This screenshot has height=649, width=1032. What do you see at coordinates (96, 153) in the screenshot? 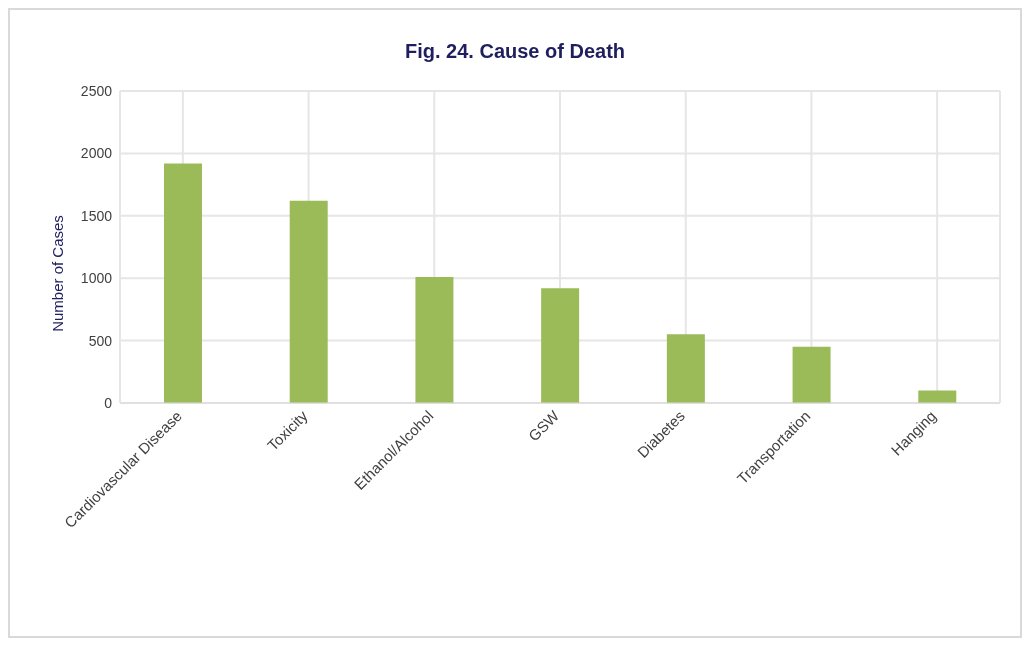
I see `y-tick-label: 2000` at bounding box center [96, 153].